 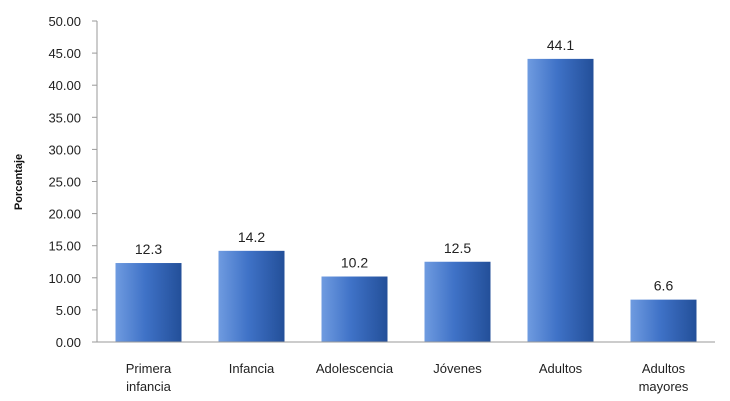 What do you see at coordinates (19, 182) in the screenshot?
I see `y-axis-title: Porcentaje` at bounding box center [19, 182].